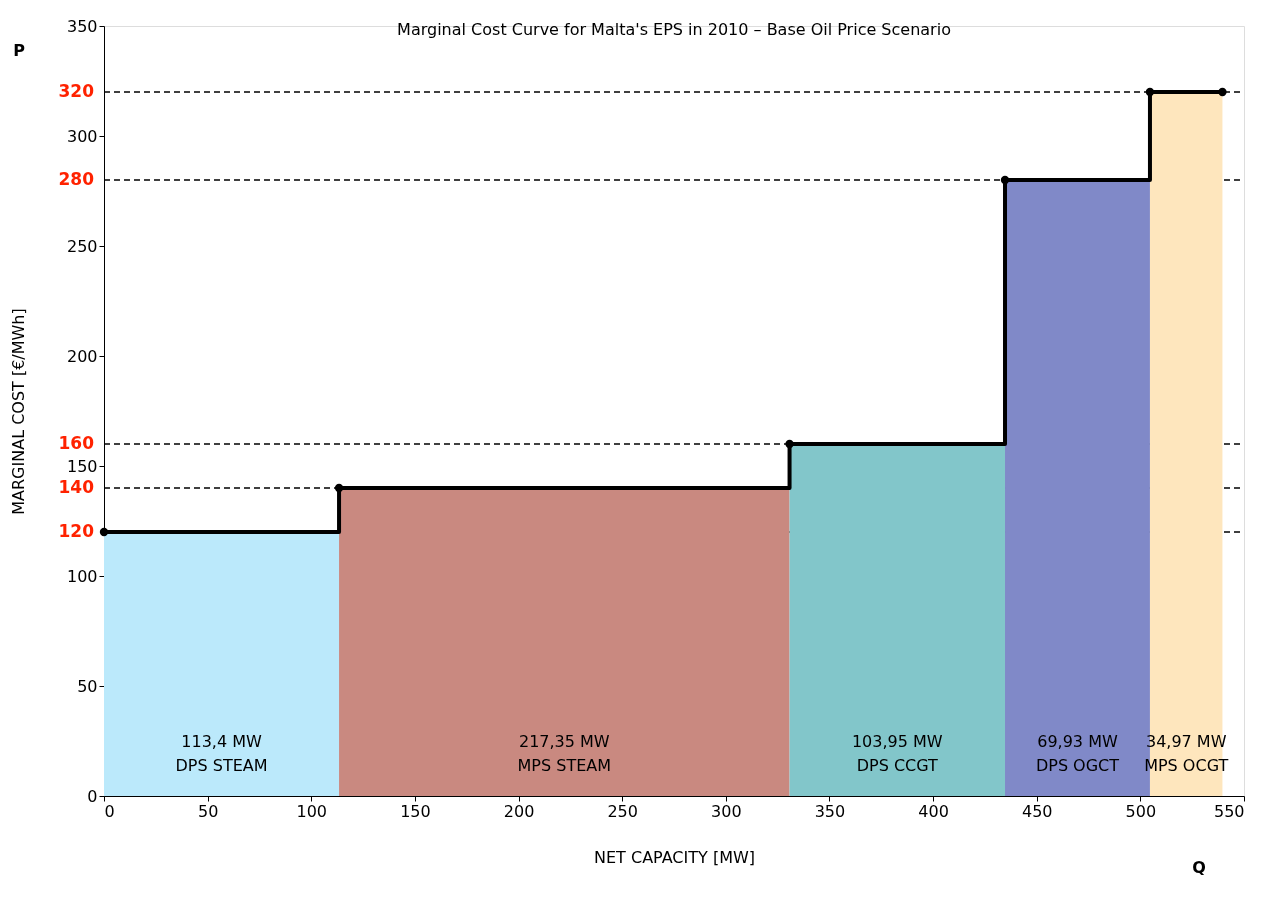 The width and height of the screenshot is (1280, 901). Describe the element at coordinates (76, 443) in the screenshot. I see `ref-line-label: 160` at that location.